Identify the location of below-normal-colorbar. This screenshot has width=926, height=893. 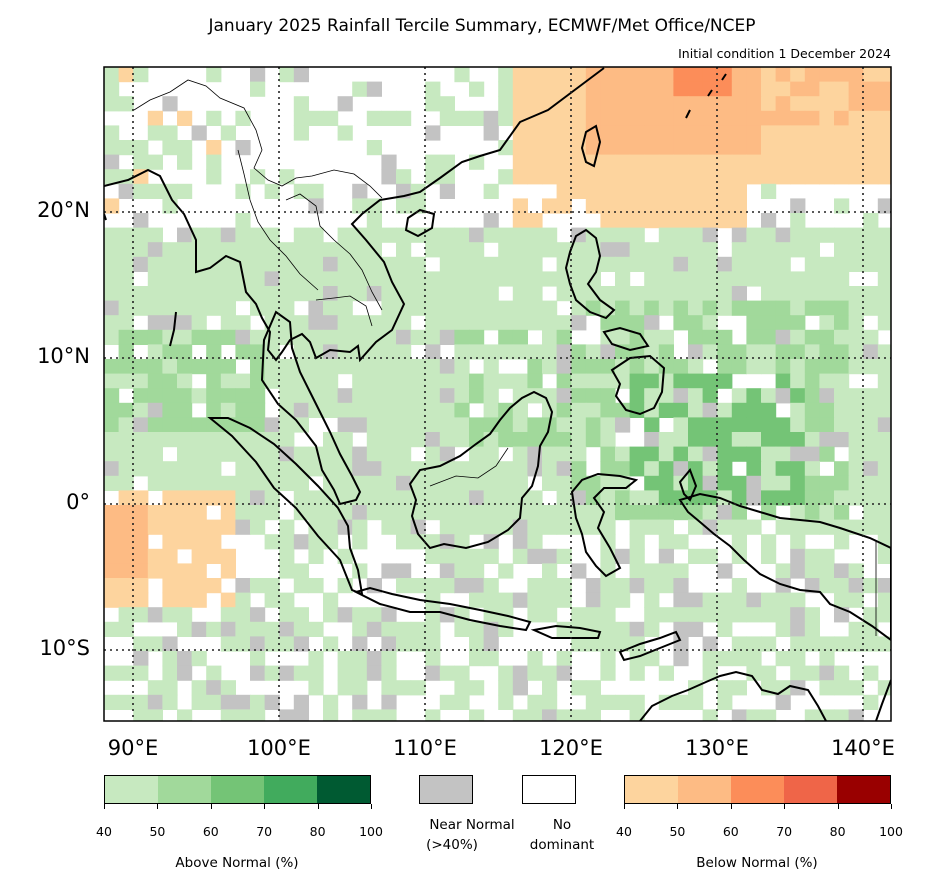
(757, 789).